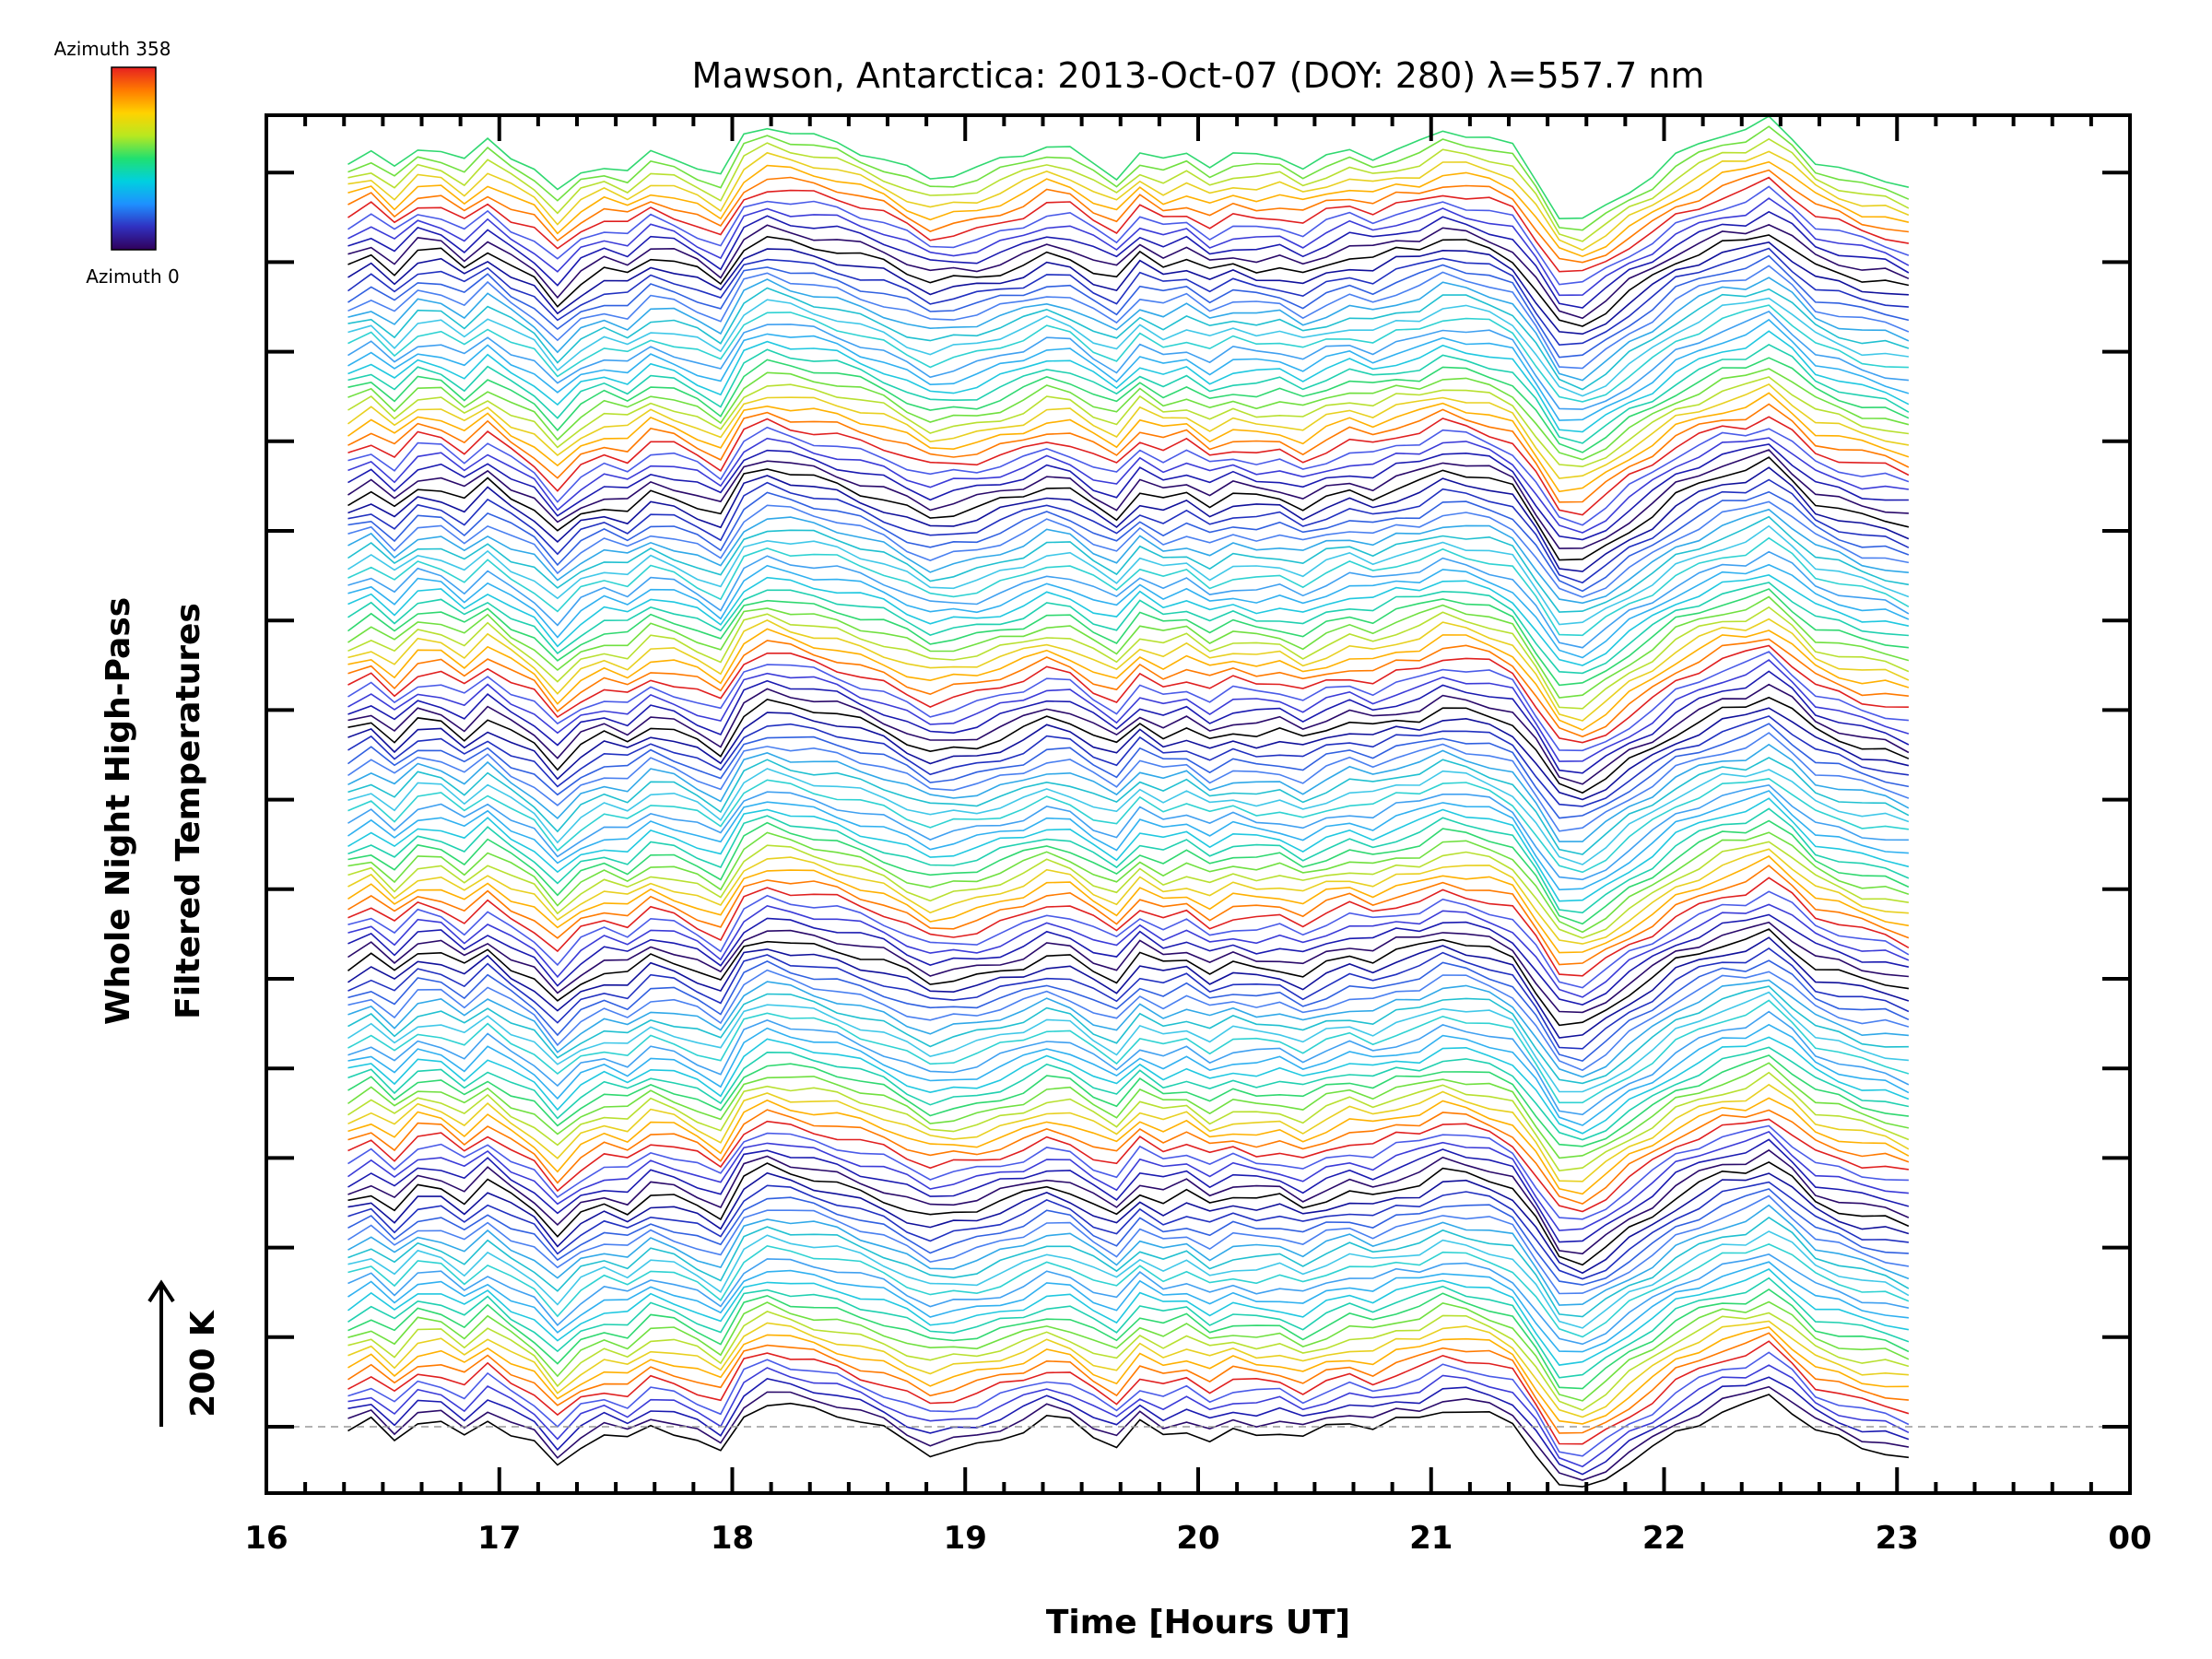 The width and height of the screenshot is (2212, 1659). I want to click on x-tick-label: 16, so click(266, 1538).